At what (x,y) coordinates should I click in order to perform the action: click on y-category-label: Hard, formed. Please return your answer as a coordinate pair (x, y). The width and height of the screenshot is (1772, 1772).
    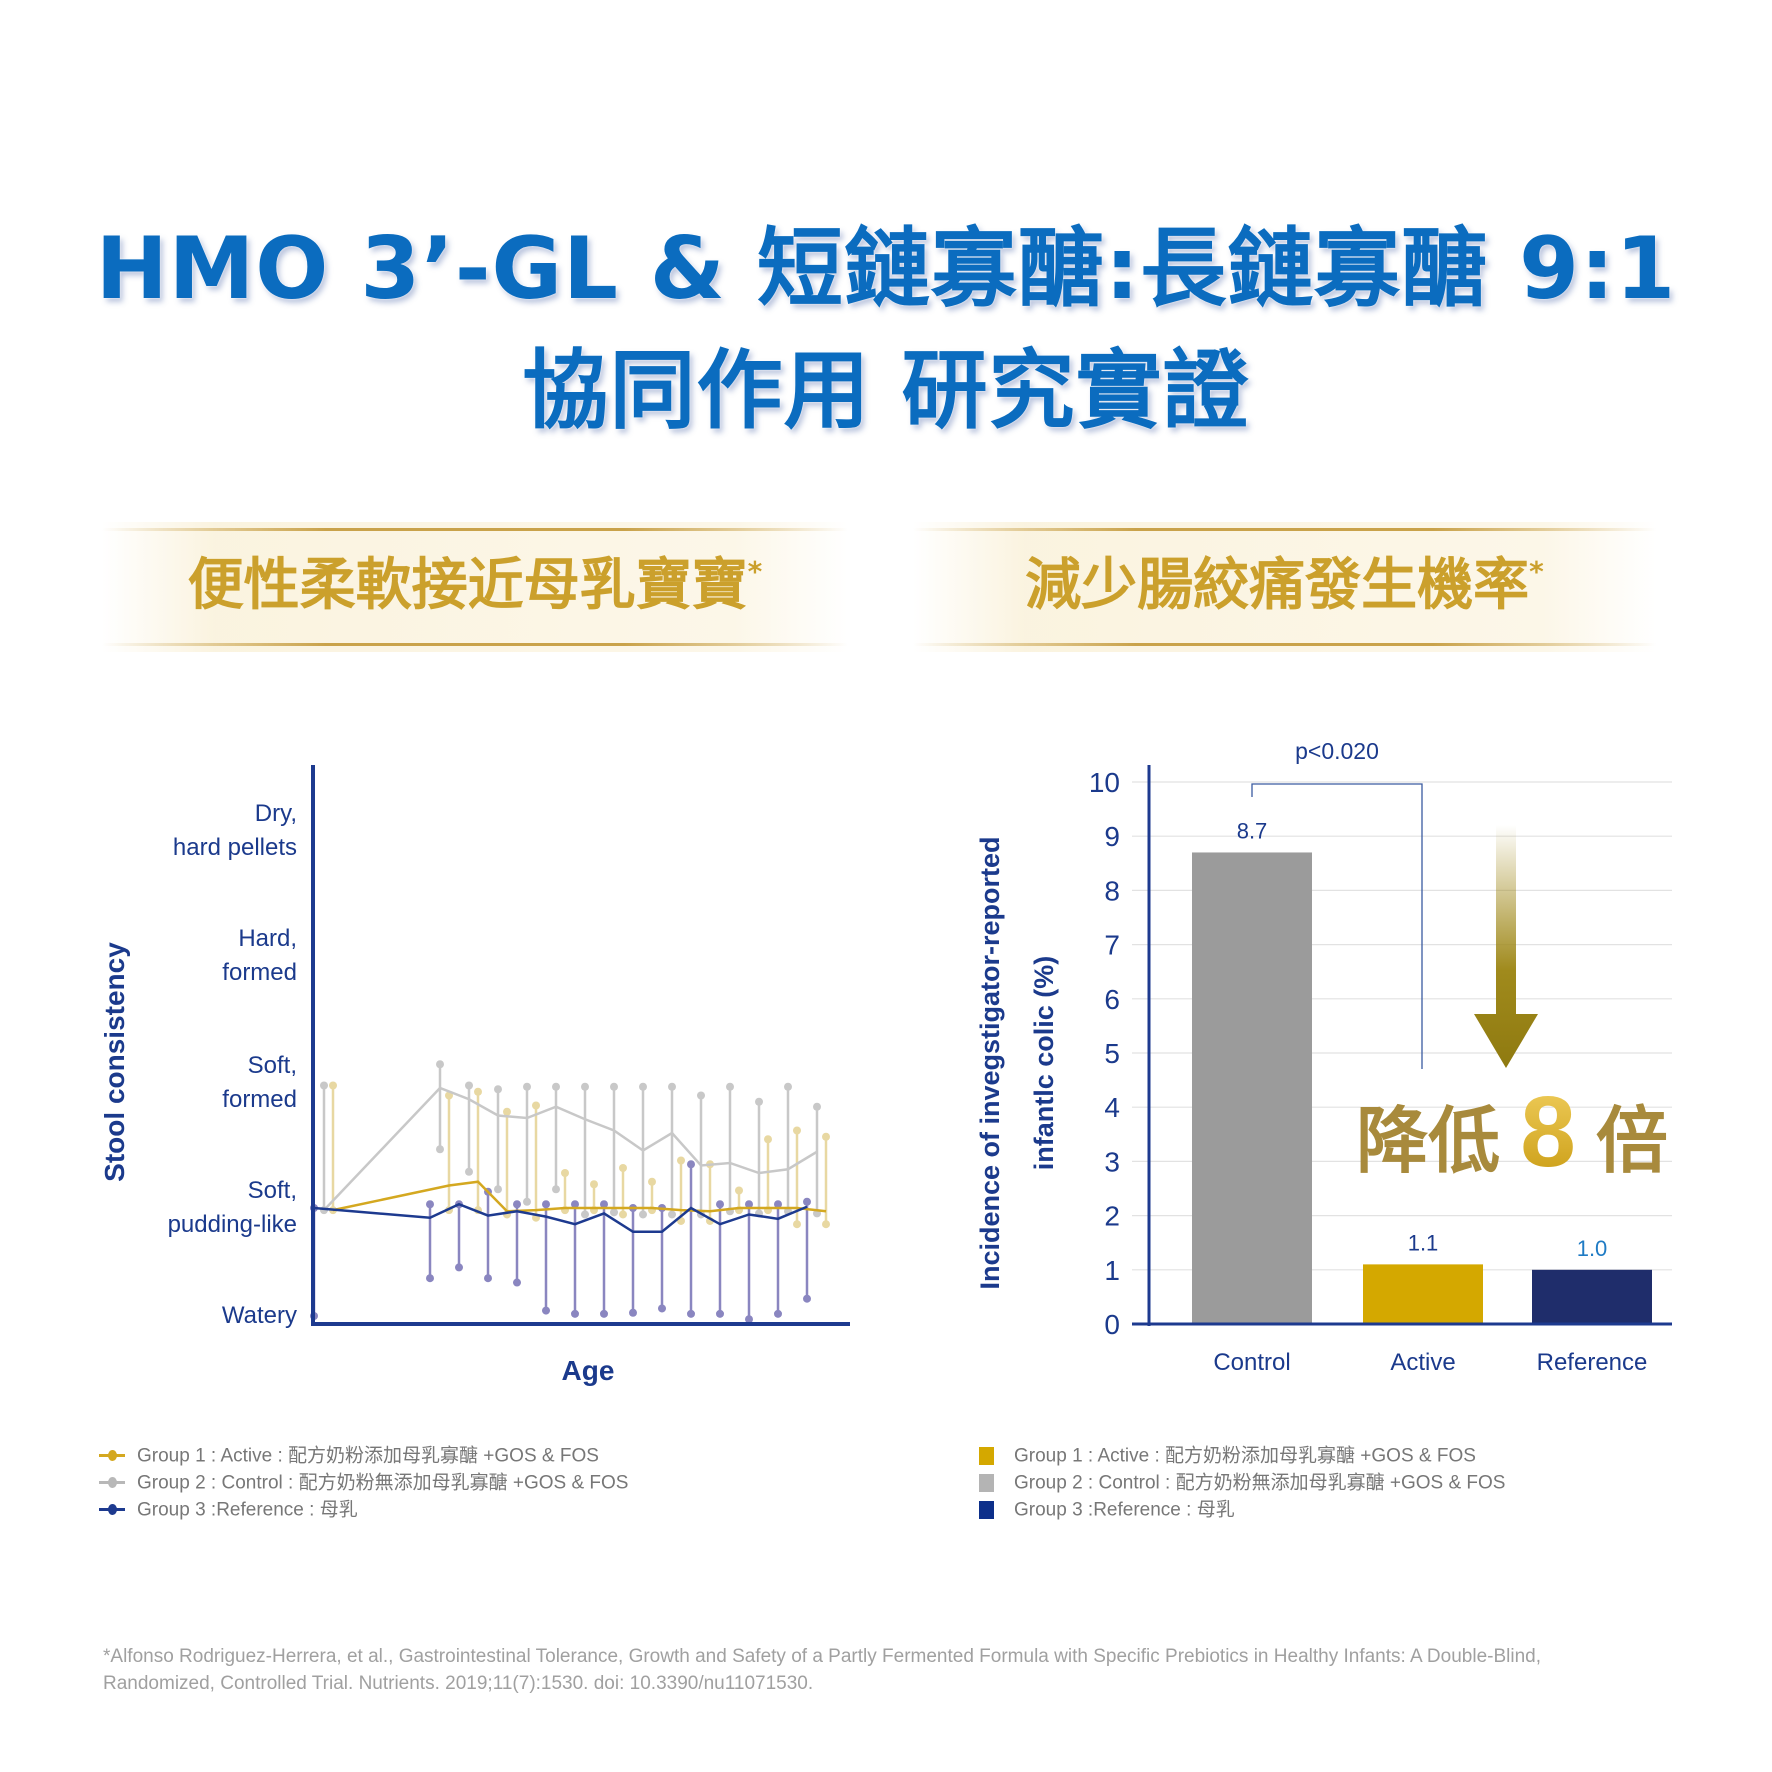
    Looking at the image, I should click on (259, 956).